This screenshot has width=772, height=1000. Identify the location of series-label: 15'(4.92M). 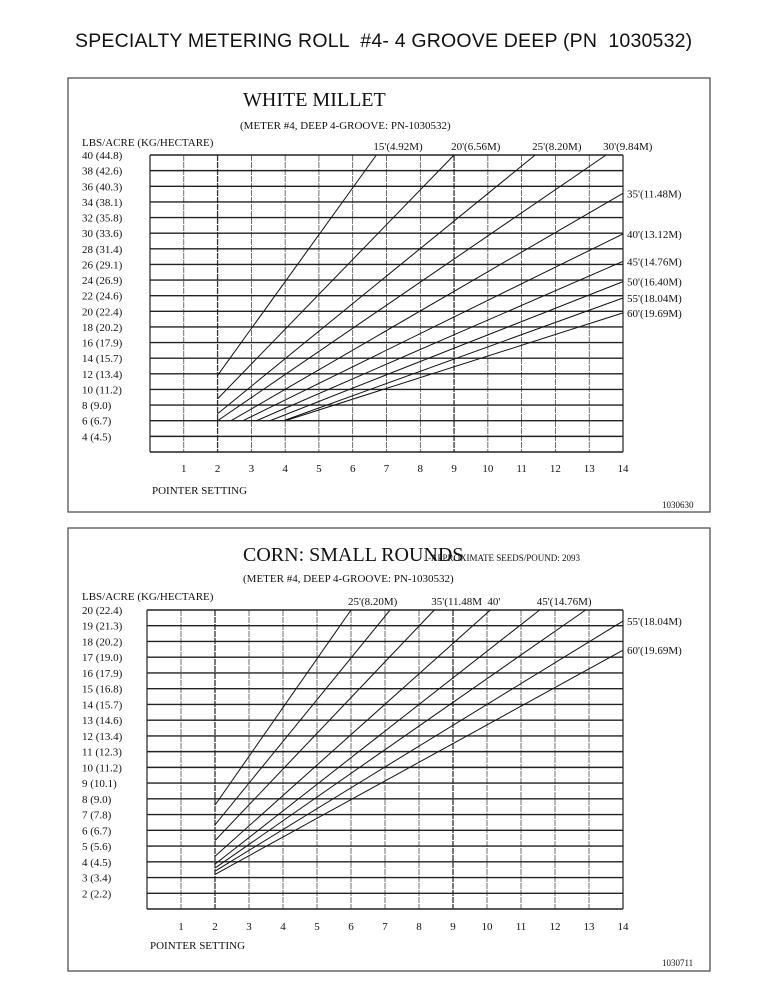
(398, 147).